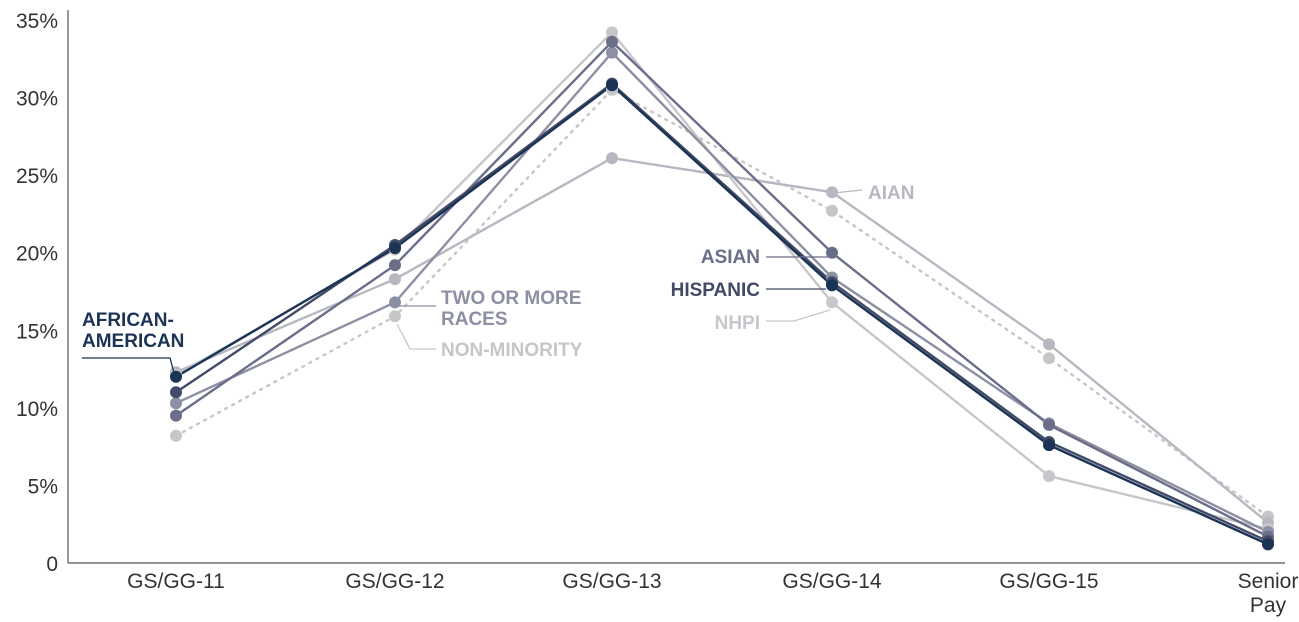 This screenshot has height=622, width=1299. Describe the element at coordinates (37, 331) in the screenshot. I see `y-tick-label: 15%` at that location.